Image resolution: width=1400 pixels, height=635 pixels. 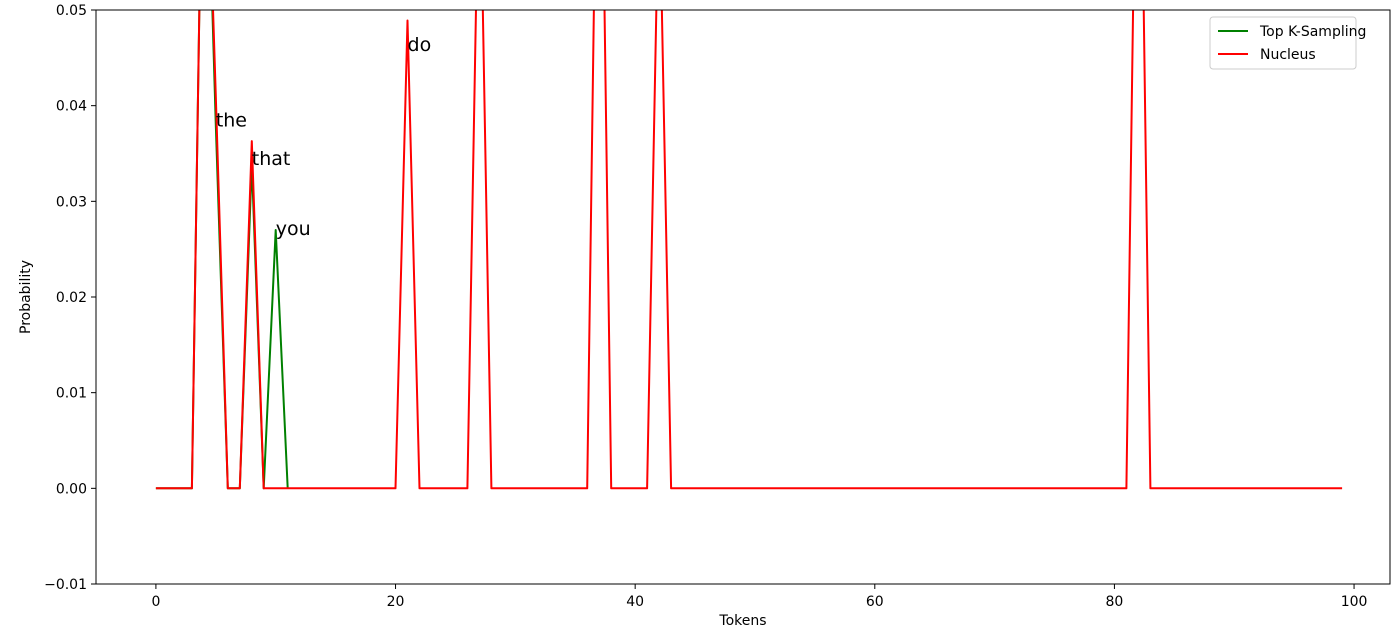 What do you see at coordinates (875, 602) in the screenshot?
I see `x-tick-label: 60` at bounding box center [875, 602].